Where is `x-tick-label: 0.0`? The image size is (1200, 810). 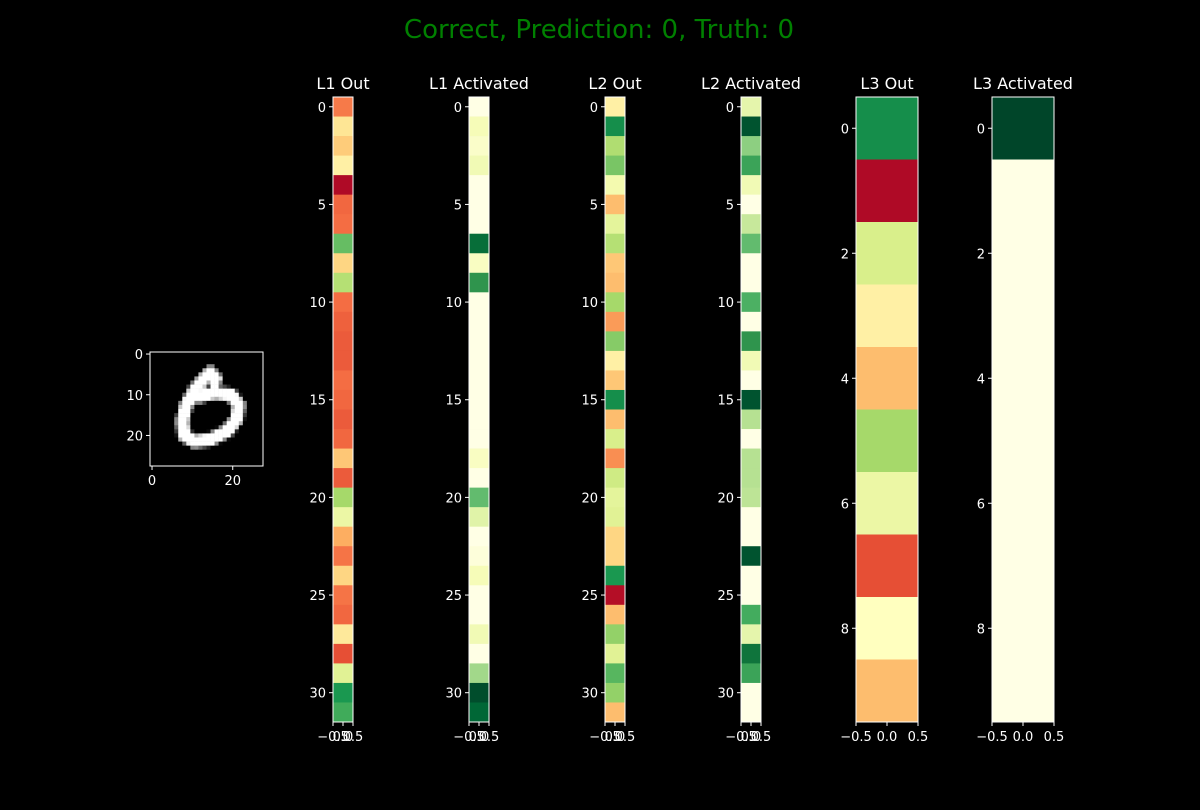 x-tick-label: 0.0 is located at coordinates (887, 737).